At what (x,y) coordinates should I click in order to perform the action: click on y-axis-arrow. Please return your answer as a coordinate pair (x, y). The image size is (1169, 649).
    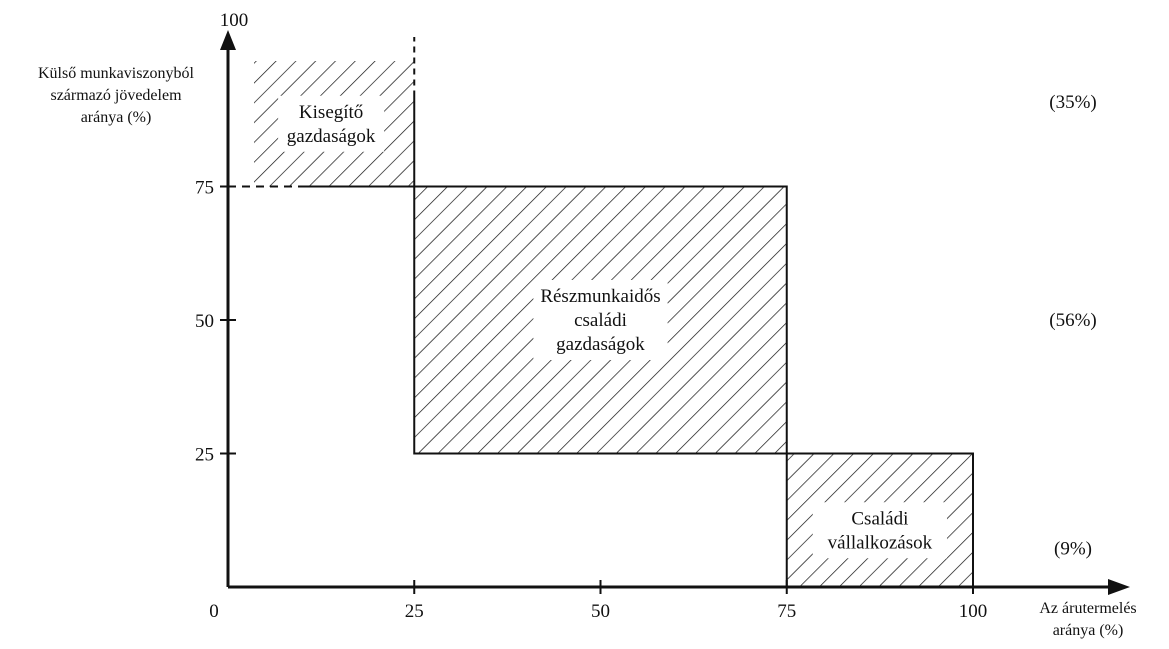
    Looking at the image, I should click on (228, 40).